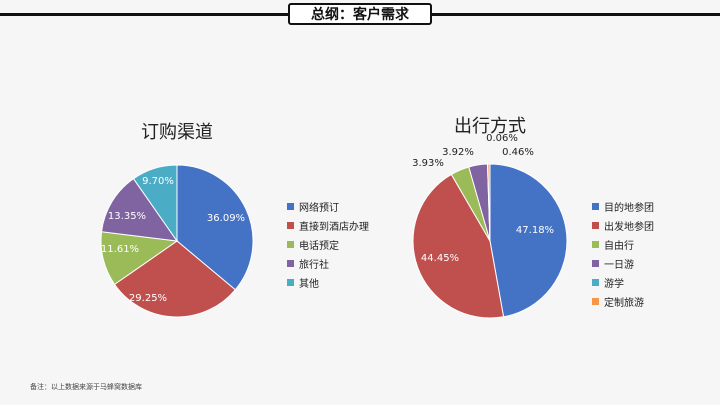 The image size is (720, 405). I want to click on legend-label: 定制旅游, so click(624, 303).